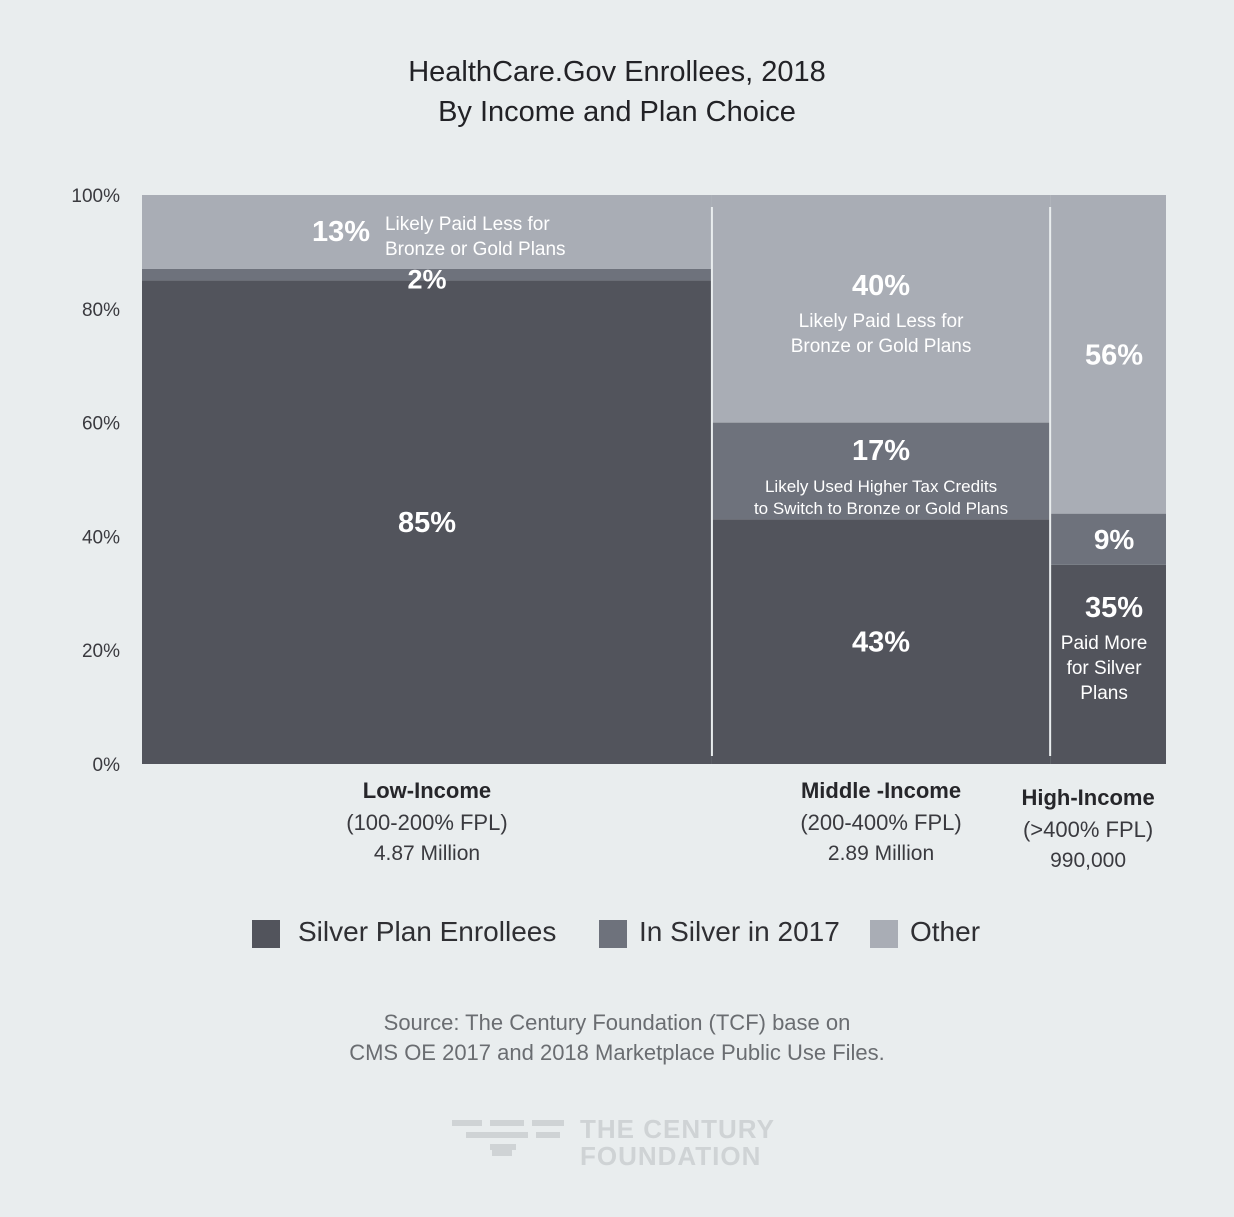  I want to click on x-category-range: (>400% FPL), so click(1088, 829).